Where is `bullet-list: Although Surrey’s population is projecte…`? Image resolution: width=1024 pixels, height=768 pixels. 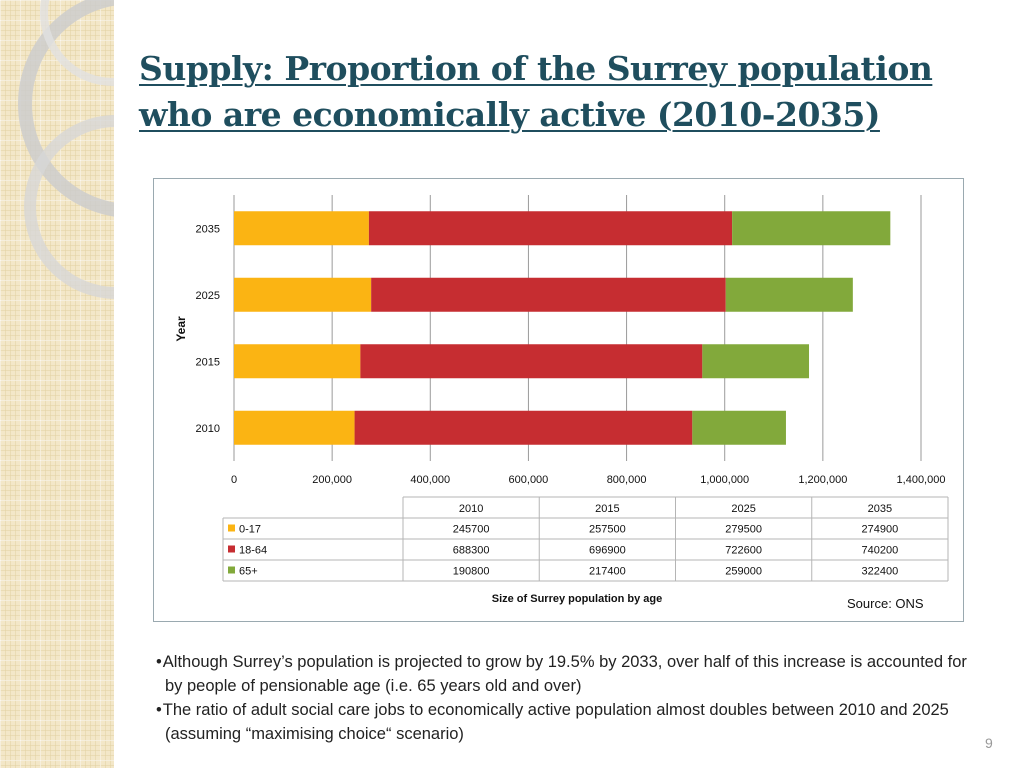
bullet-list: Although Surrey’s population is projecte… is located at coordinates (571, 698).